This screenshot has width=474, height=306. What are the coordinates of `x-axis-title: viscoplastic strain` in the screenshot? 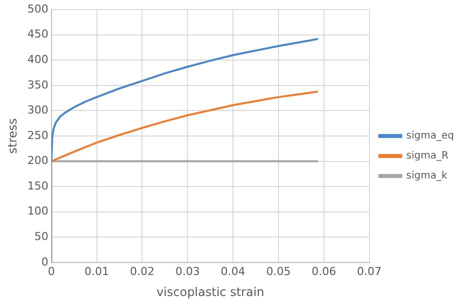 It's located at (210, 291).